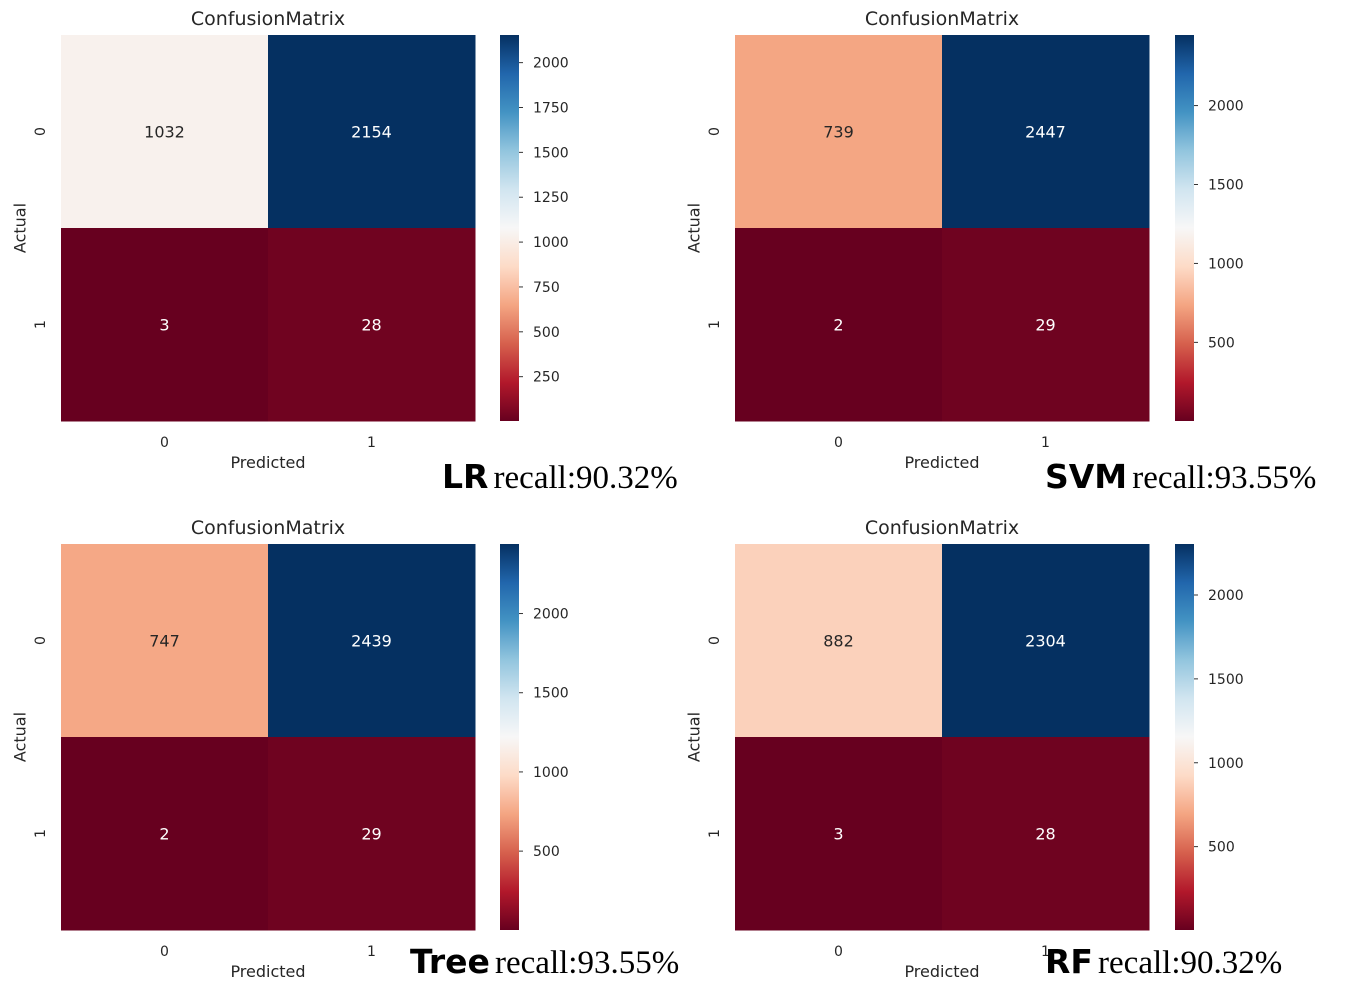 This screenshot has height=1005, width=1348. What do you see at coordinates (465, 476) in the screenshot?
I see `caption-model: LR` at bounding box center [465, 476].